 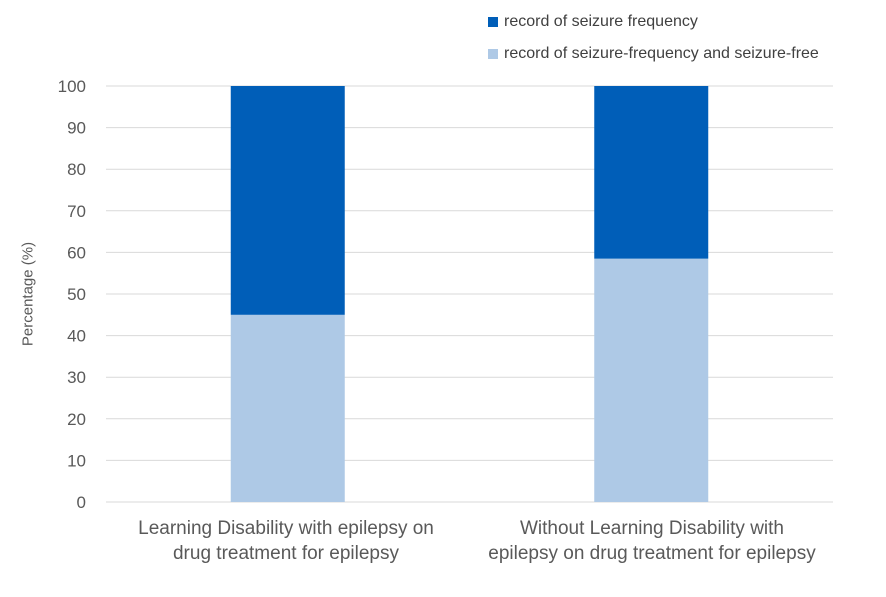 I want to click on x-category-label-0-line-2: drug treatment for epilepsy, so click(x=285, y=553).